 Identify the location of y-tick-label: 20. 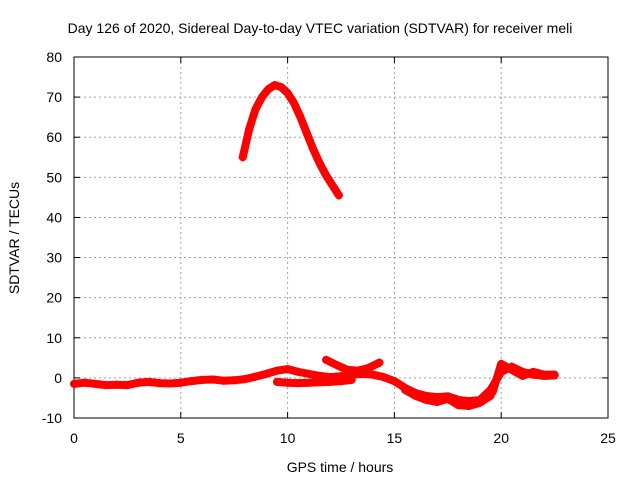
(54, 298).